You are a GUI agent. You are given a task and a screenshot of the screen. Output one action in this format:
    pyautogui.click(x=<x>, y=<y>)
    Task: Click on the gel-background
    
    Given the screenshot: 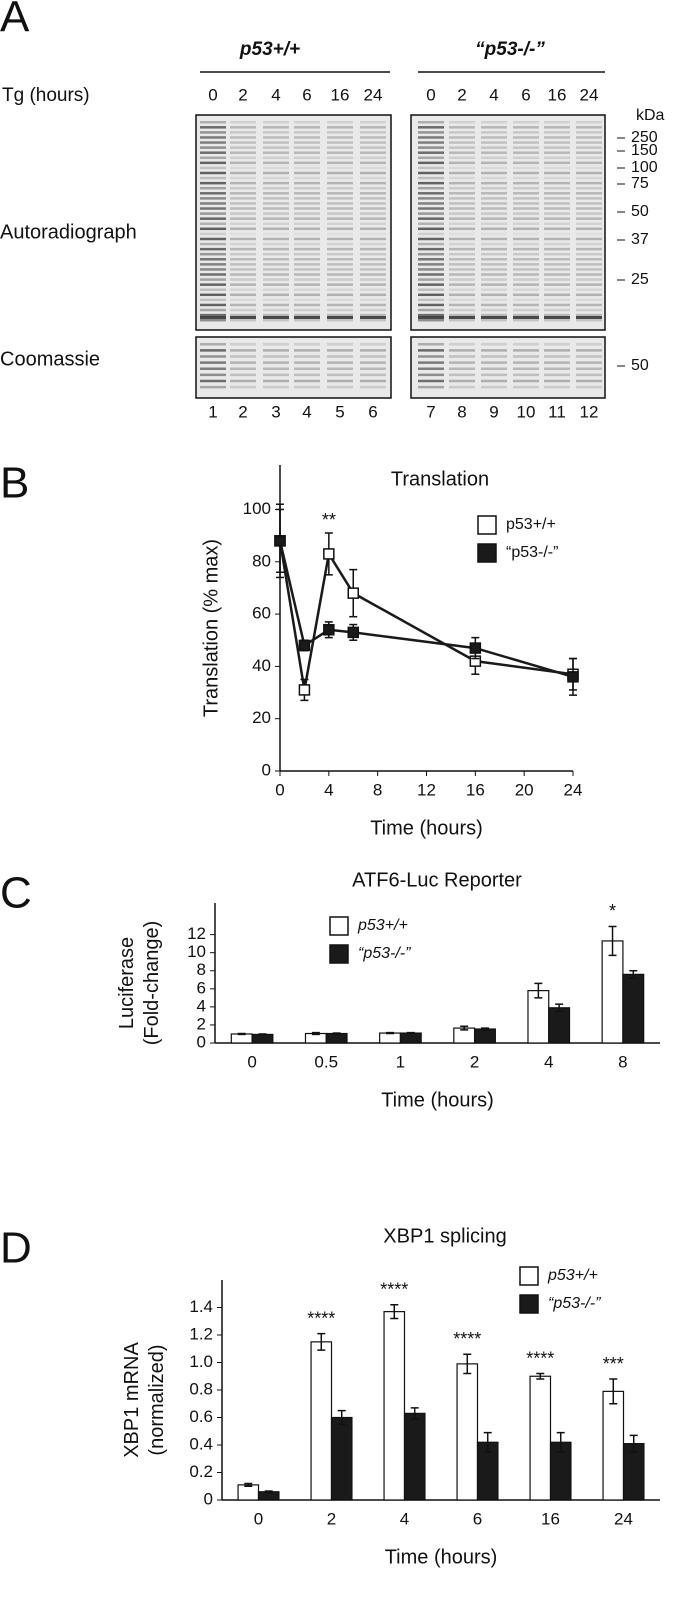 What is the action you would take?
    pyautogui.click(x=293, y=222)
    